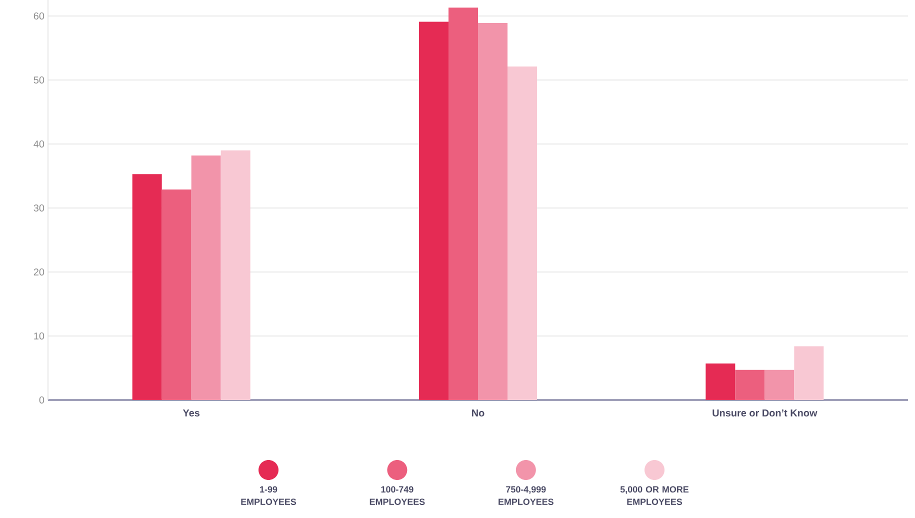 The height and width of the screenshot is (518, 915). What do you see at coordinates (191, 413) in the screenshot?
I see `x-tick-label: Yes` at bounding box center [191, 413].